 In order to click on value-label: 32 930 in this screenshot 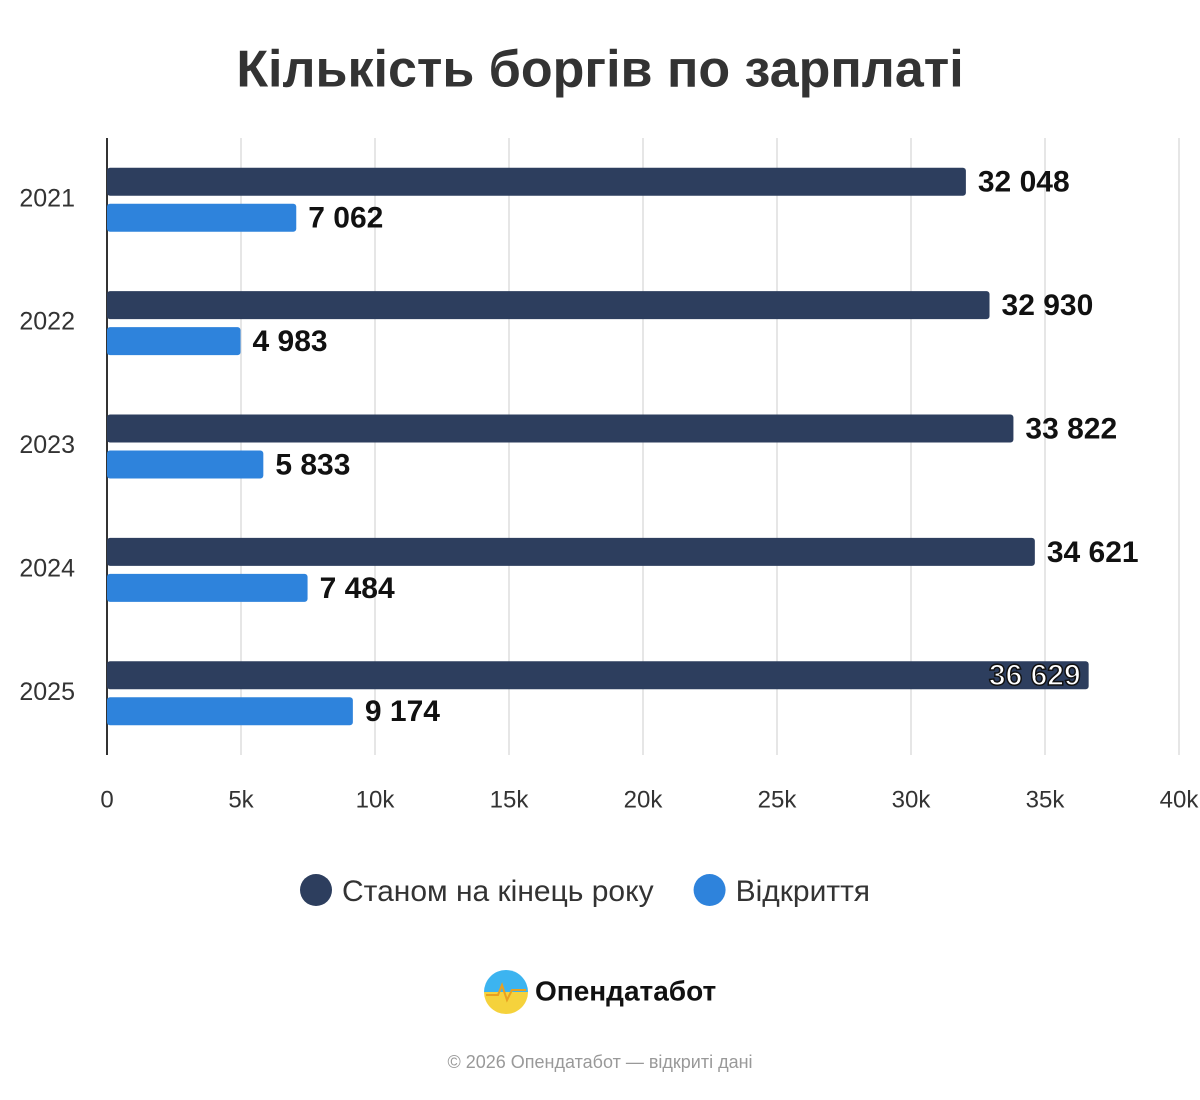, I will do `click(1048, 305)`.